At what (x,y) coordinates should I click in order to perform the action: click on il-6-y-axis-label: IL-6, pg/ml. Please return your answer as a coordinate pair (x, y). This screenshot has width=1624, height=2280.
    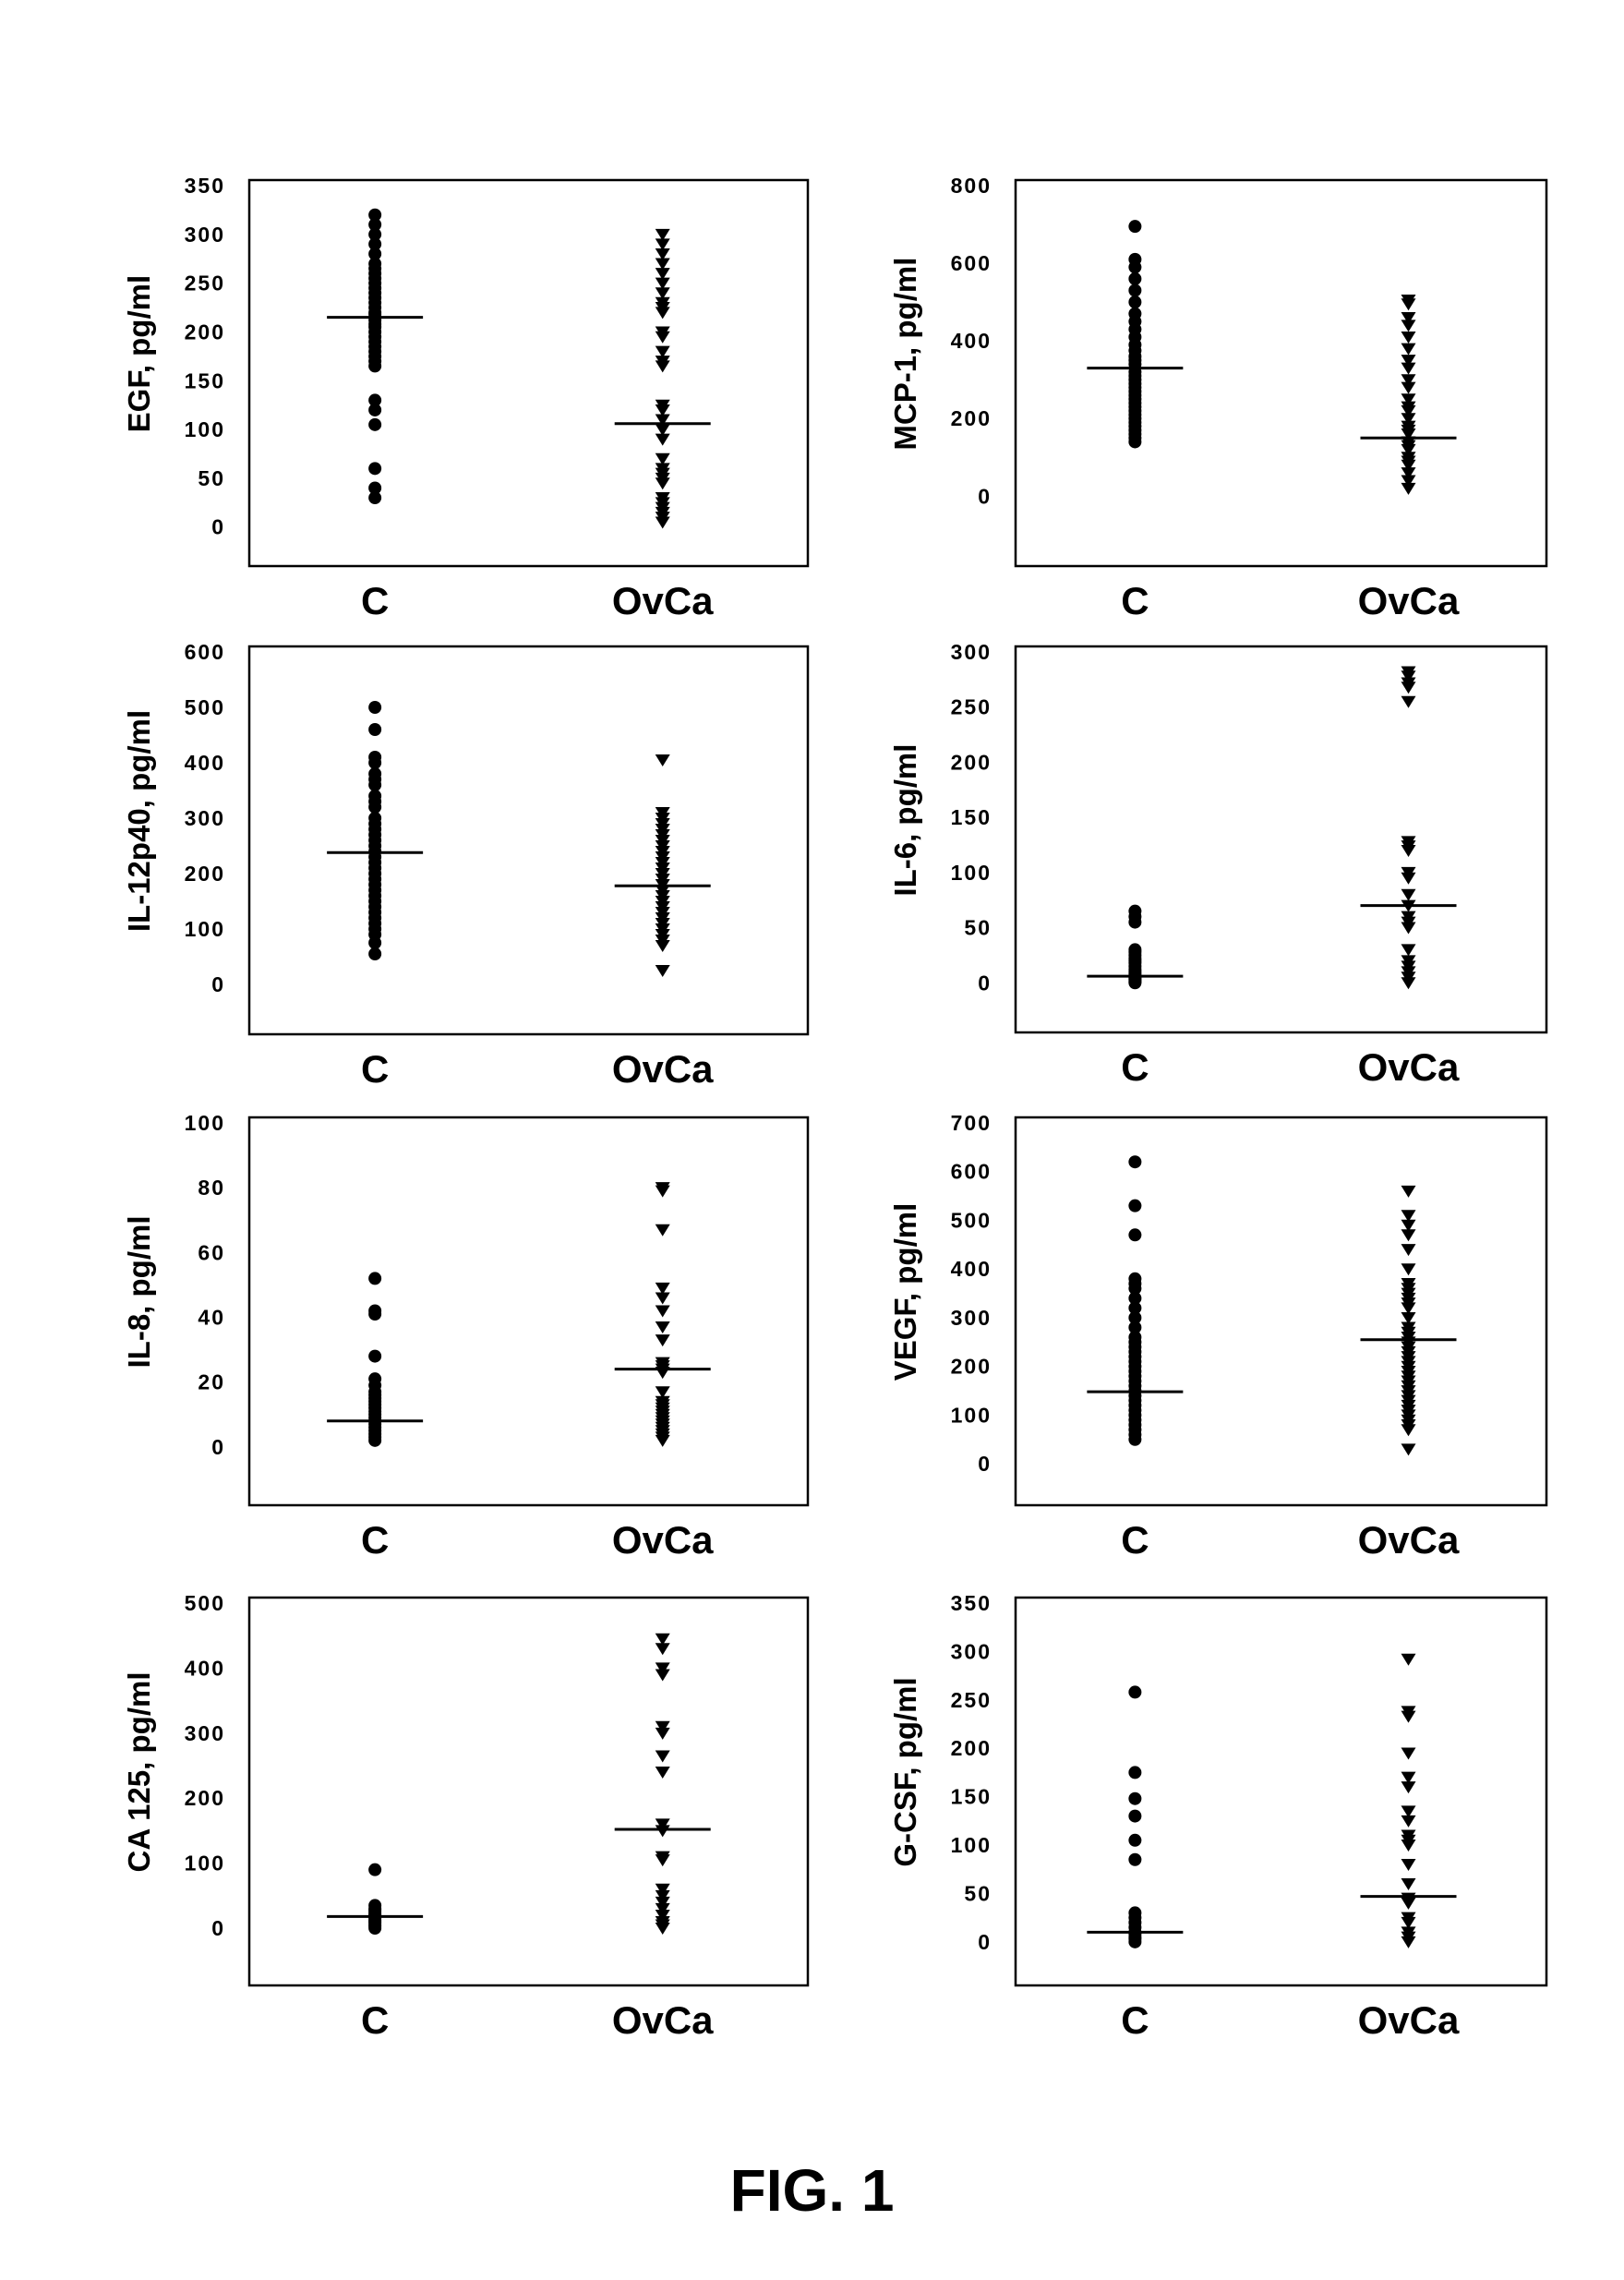
    Looking at the image, I should click on (905, 821).